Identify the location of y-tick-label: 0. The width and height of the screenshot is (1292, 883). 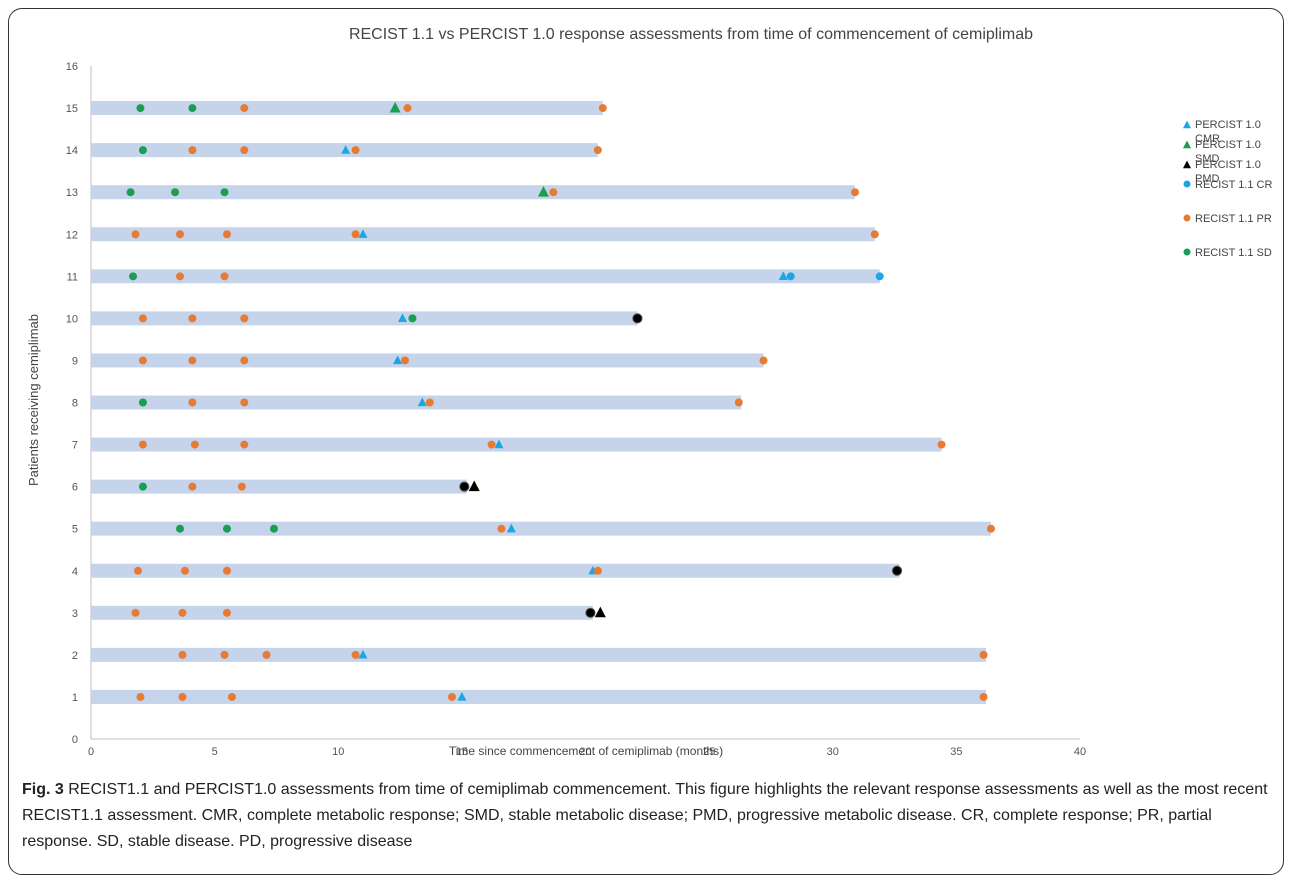
(75, 740).